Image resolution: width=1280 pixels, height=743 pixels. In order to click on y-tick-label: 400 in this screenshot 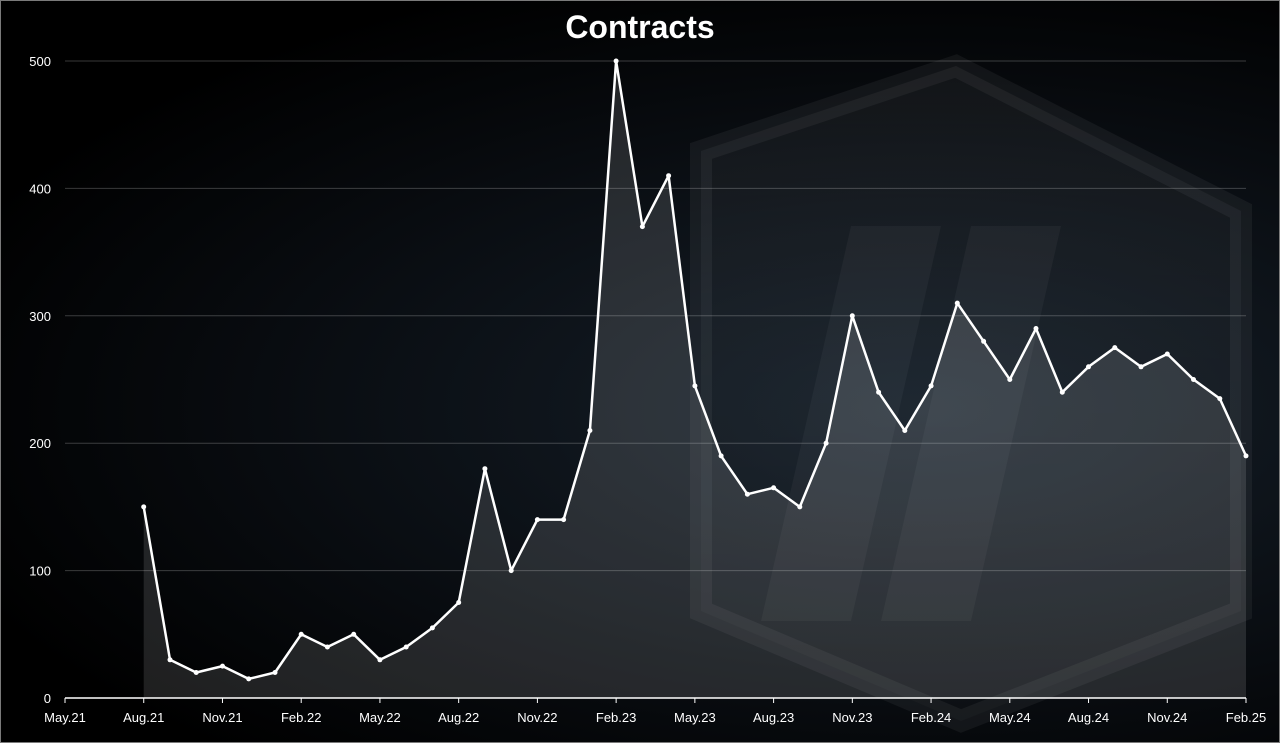, I will do `click(40, 188)`.